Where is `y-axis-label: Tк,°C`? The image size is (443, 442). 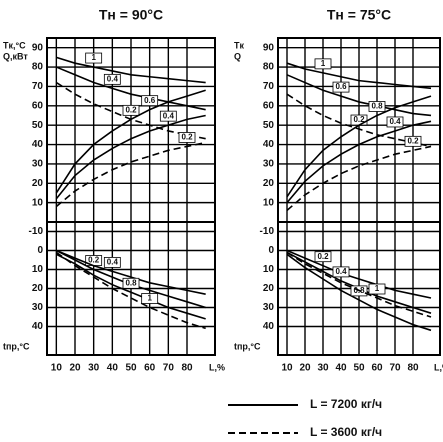 y-axis-label: Tк,°C is located at coordinates (14, 45).